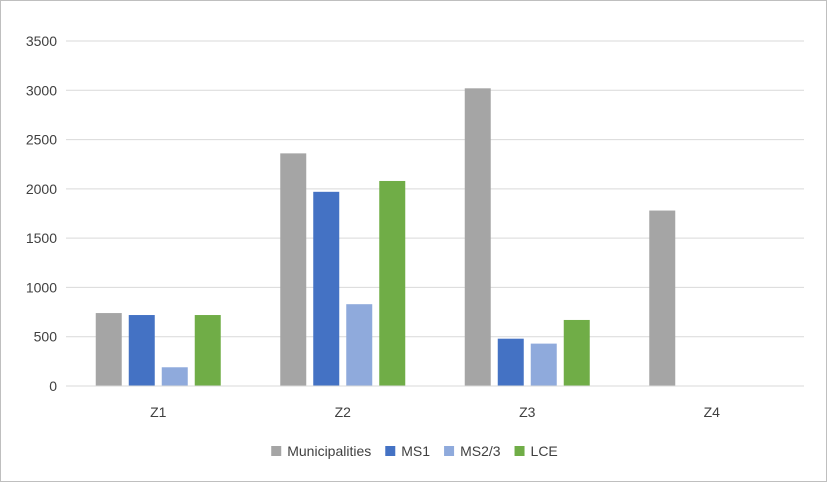 Image resolution: width=827 pixels, height=483 pixels. What do you see at coordinates (41, 41) in the screenshot?
I see `y-tick-label: 3500` at bounding box center [41, 41].